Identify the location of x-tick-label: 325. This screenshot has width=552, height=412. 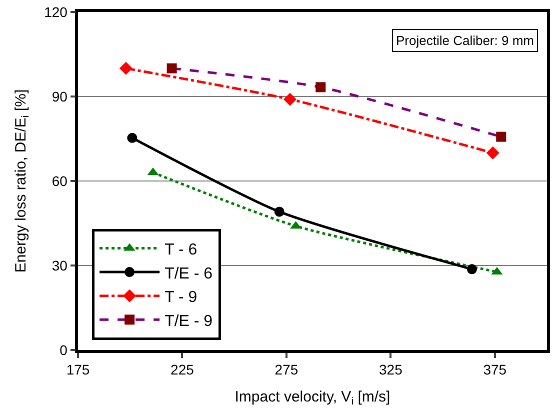
(390, 370).